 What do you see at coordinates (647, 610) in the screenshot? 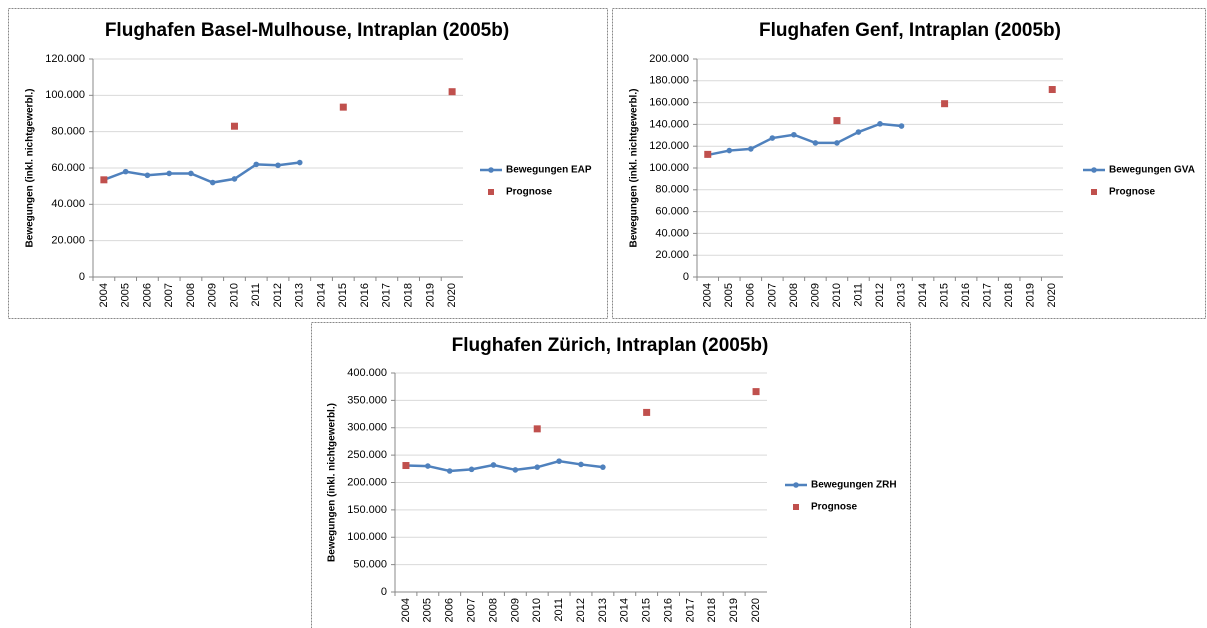
I see `x-tick-label: 2015` at bounding box center [647, 610].